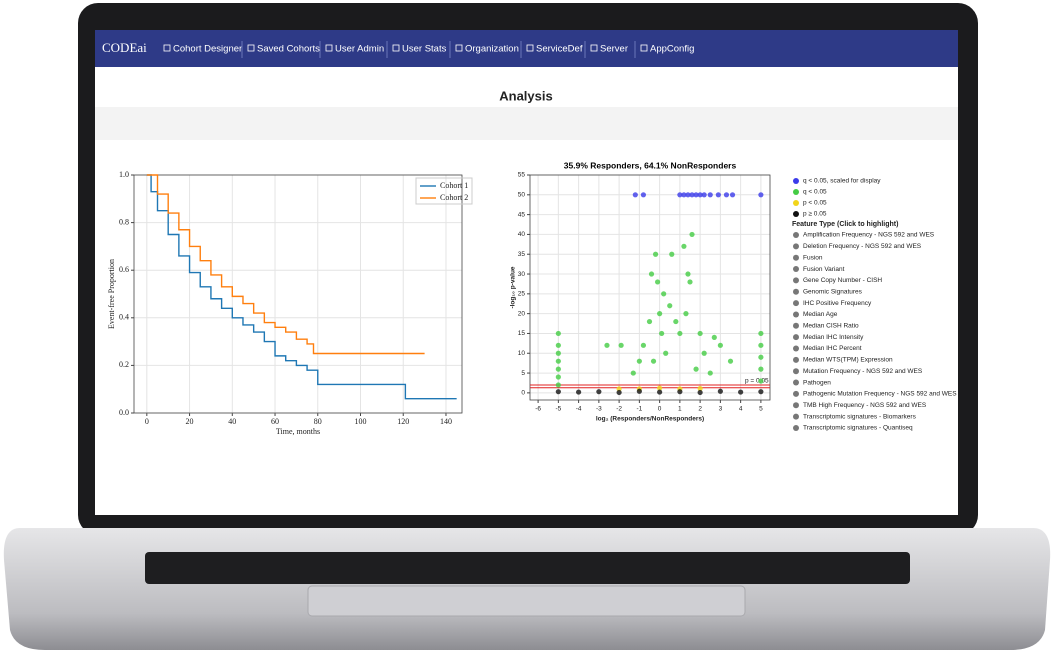 The height and width of the screenshot is (668, 1053). I want to click on feature-item: Transcriptomic signatures - Biomarkers, so click(860, 416).